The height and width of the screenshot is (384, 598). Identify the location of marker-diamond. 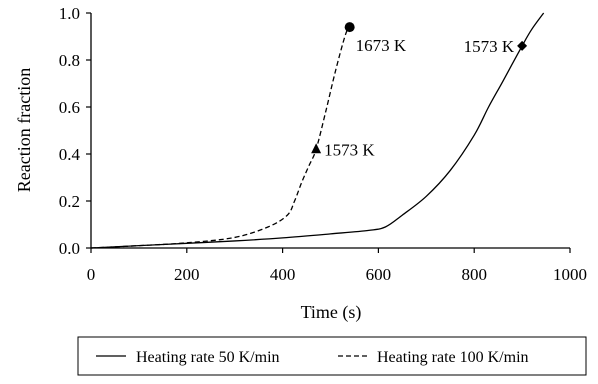
(522, 45).